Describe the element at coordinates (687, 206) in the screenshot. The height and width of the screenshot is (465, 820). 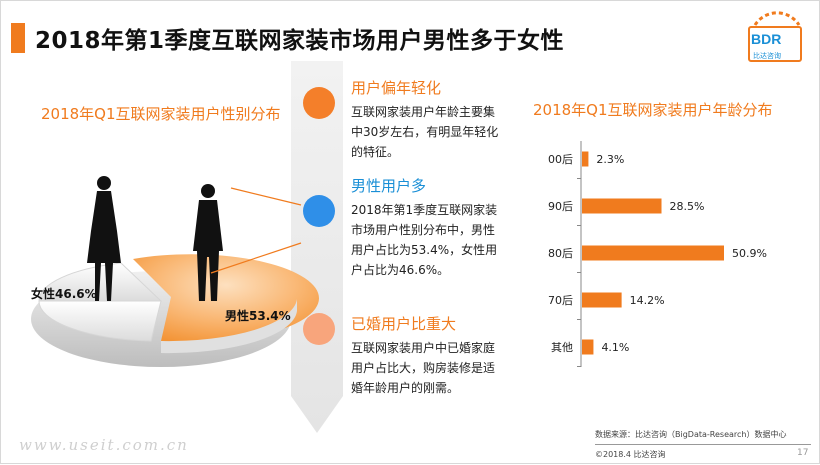
I see `age-value-label: 28.5%` at that location.